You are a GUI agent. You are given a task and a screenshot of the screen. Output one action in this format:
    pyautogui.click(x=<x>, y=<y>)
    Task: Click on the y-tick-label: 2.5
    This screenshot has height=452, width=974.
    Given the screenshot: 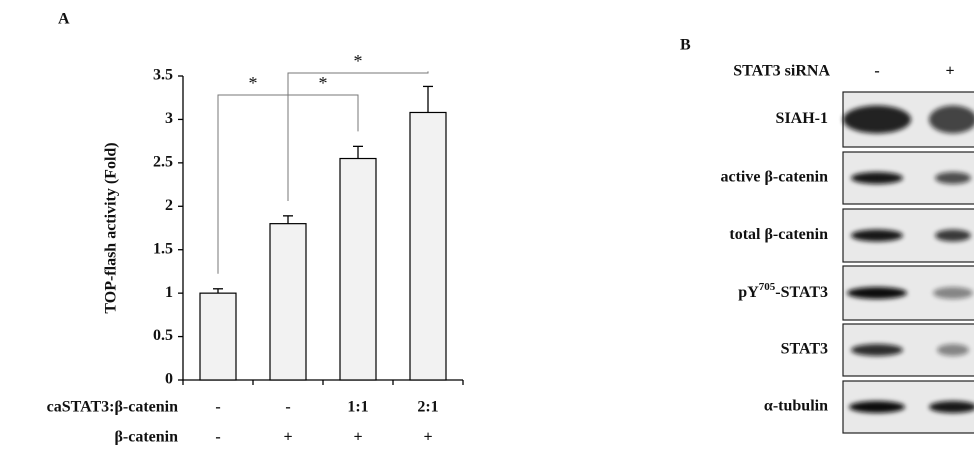 What is the action you would take?
    pyautogui.click(x=163, y=162)
    